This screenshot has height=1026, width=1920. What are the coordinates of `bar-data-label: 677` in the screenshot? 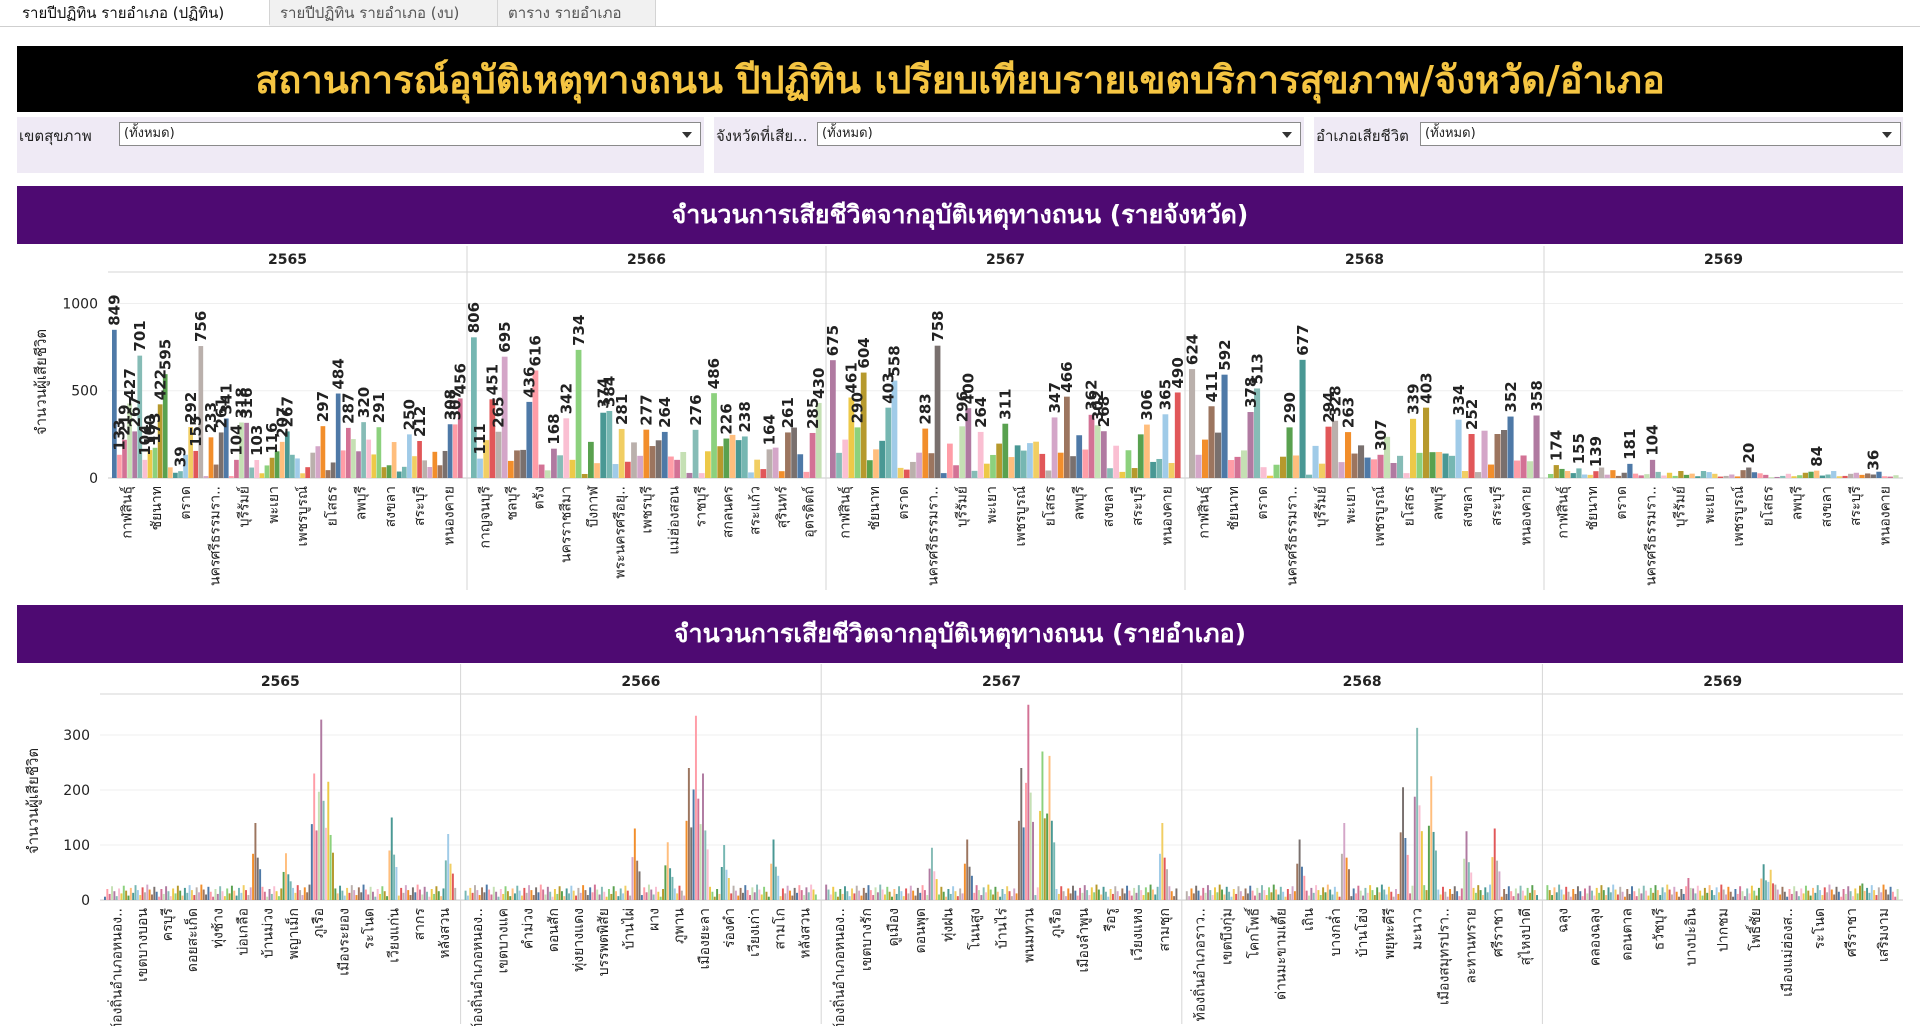 It's located at (1303, 339).